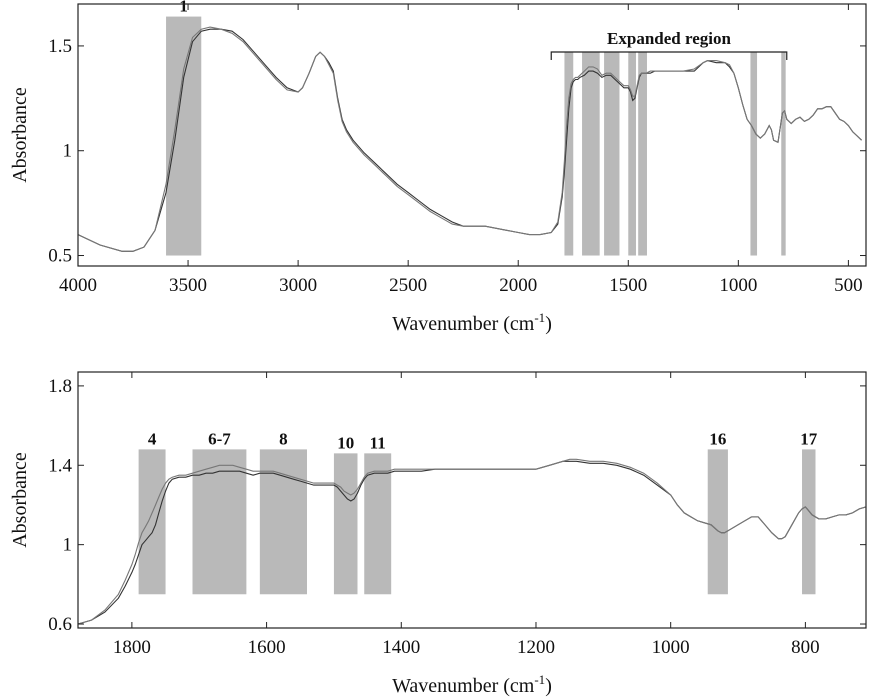  I want to click on band-label: 17, so click(809, 438).